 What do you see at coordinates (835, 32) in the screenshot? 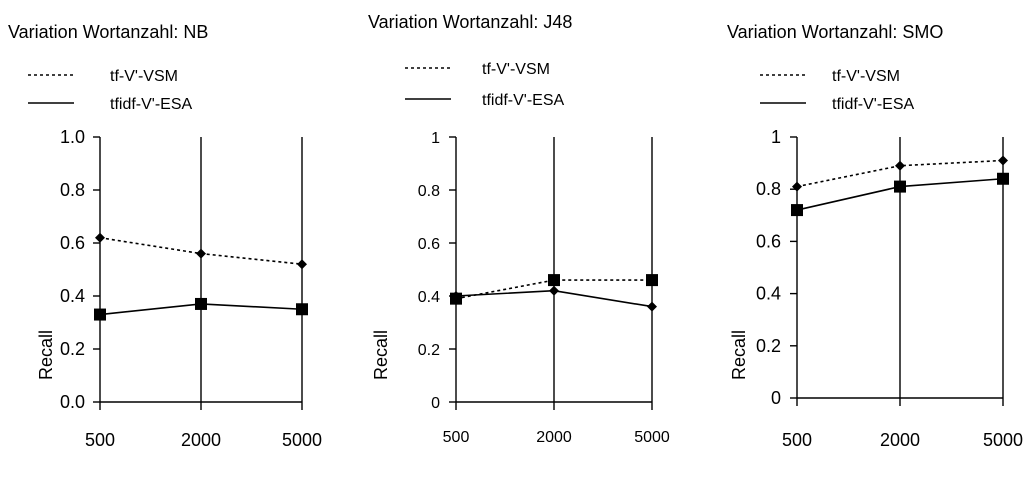
I see `chart-title: Variation Wortanzahl: SMO` at bounding box center [835, 32].